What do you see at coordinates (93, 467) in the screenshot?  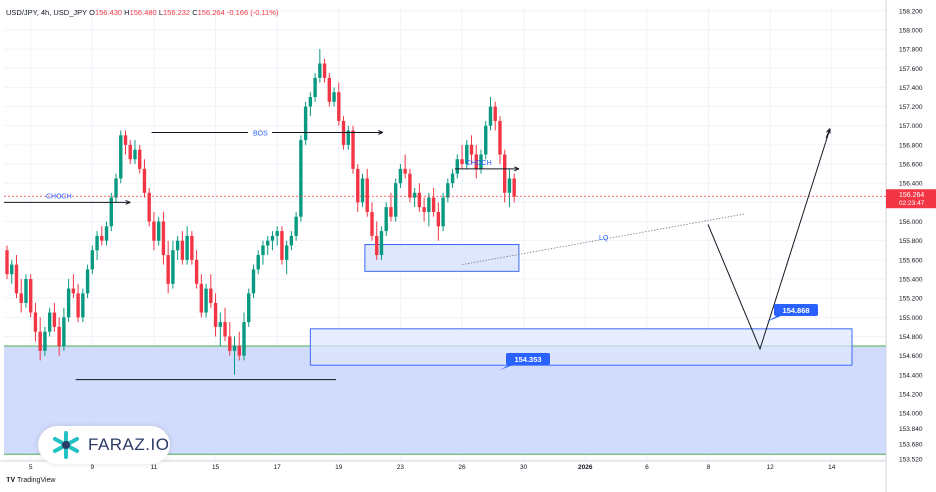 I see `time-tick: 9` at bounding box center [93, 467].